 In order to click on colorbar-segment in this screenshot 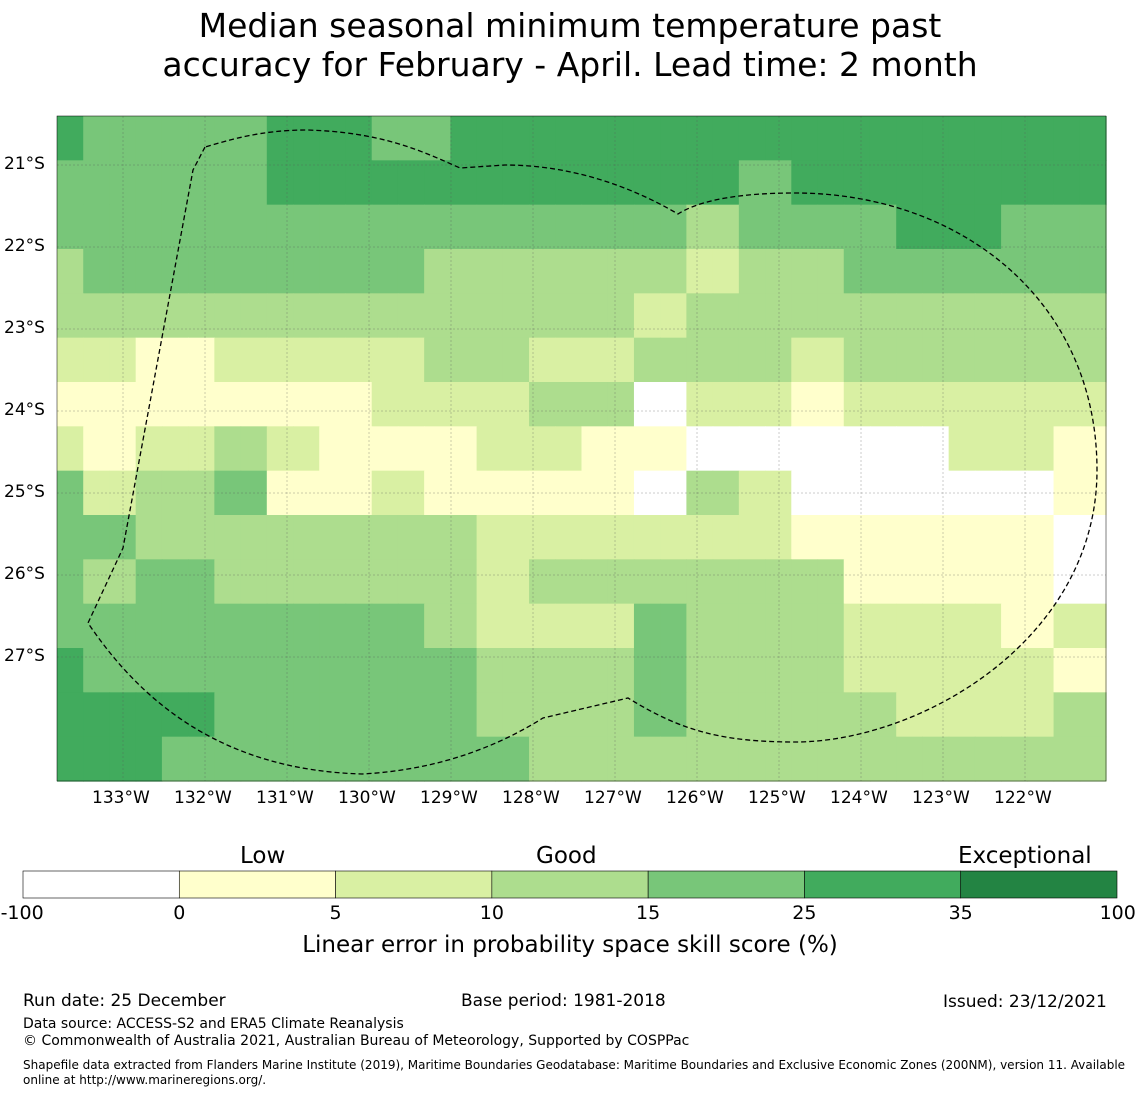, I will do `click(570, 884)`.